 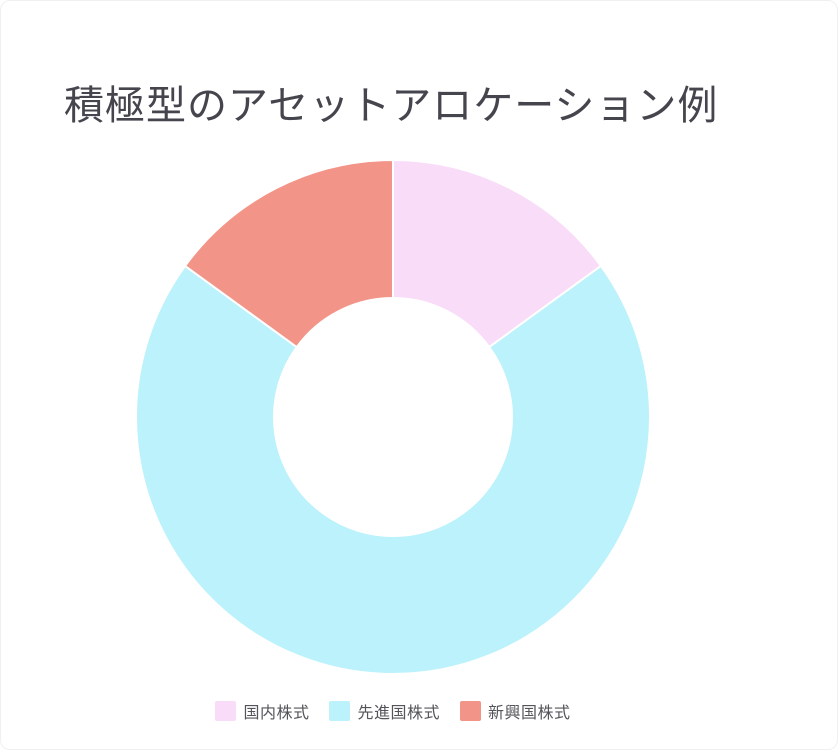 What do you see at coordinates (398, 713) in the screenshot?
I see `legend-label: 先進国株式` at bounding box center [398, 713].